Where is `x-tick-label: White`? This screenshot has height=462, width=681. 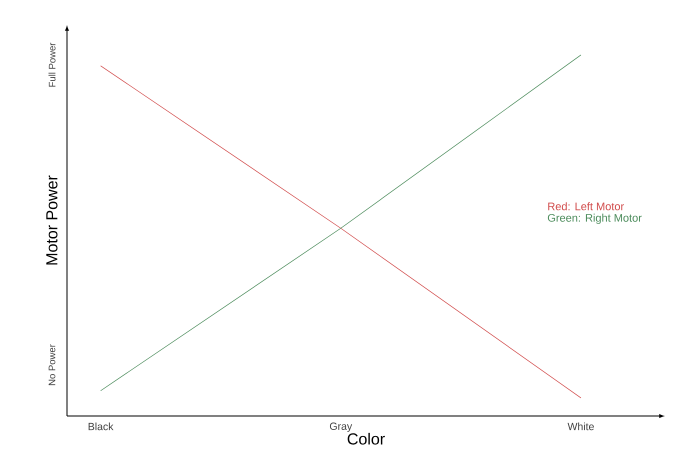
x-tick-label: White is located at coordinates (581, 426).